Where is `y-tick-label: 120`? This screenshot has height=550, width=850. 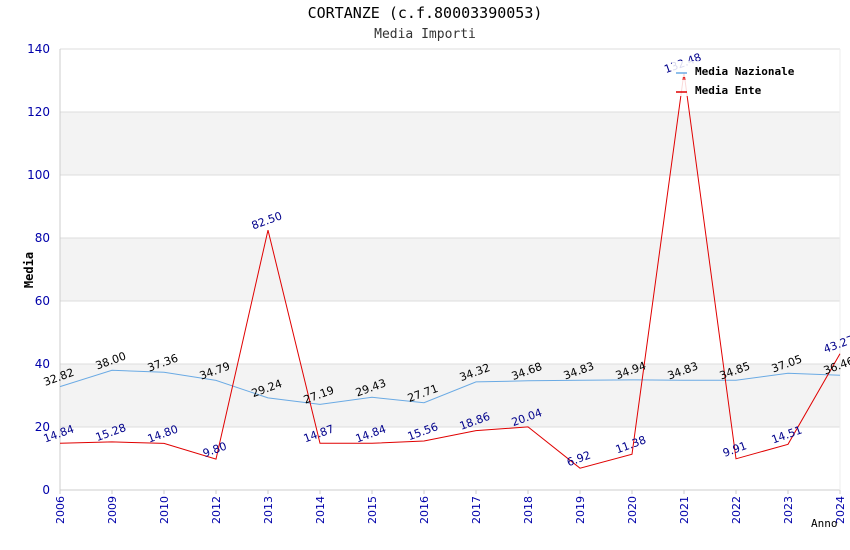 y-tick-label: 120 is located at coordinates (38, 112).